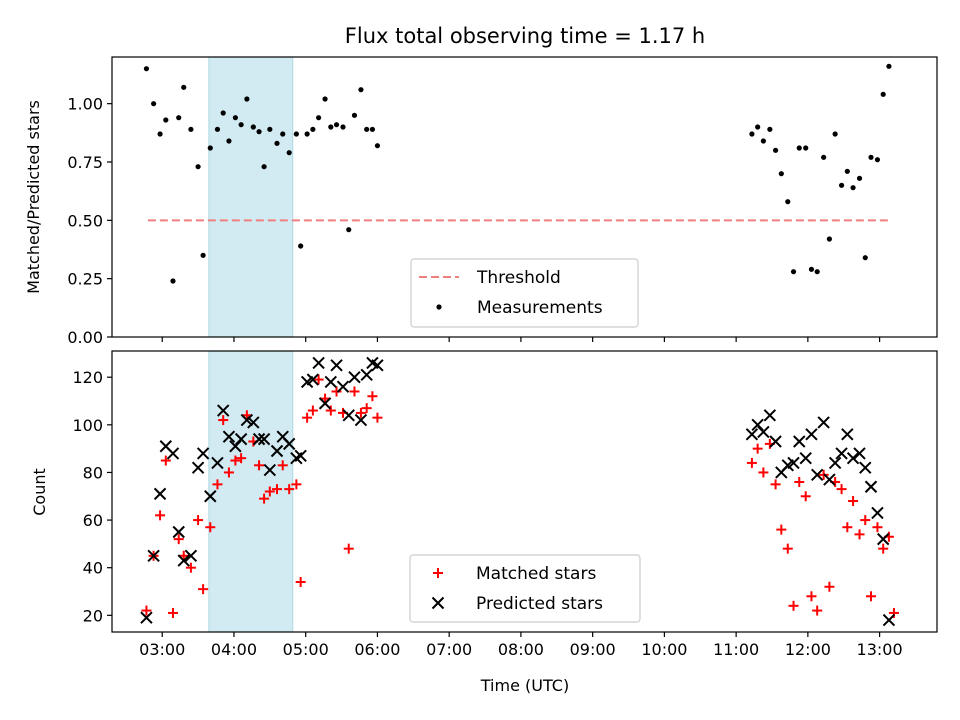  I want to click on x-tick-label: 04:00, so click(234, 649).